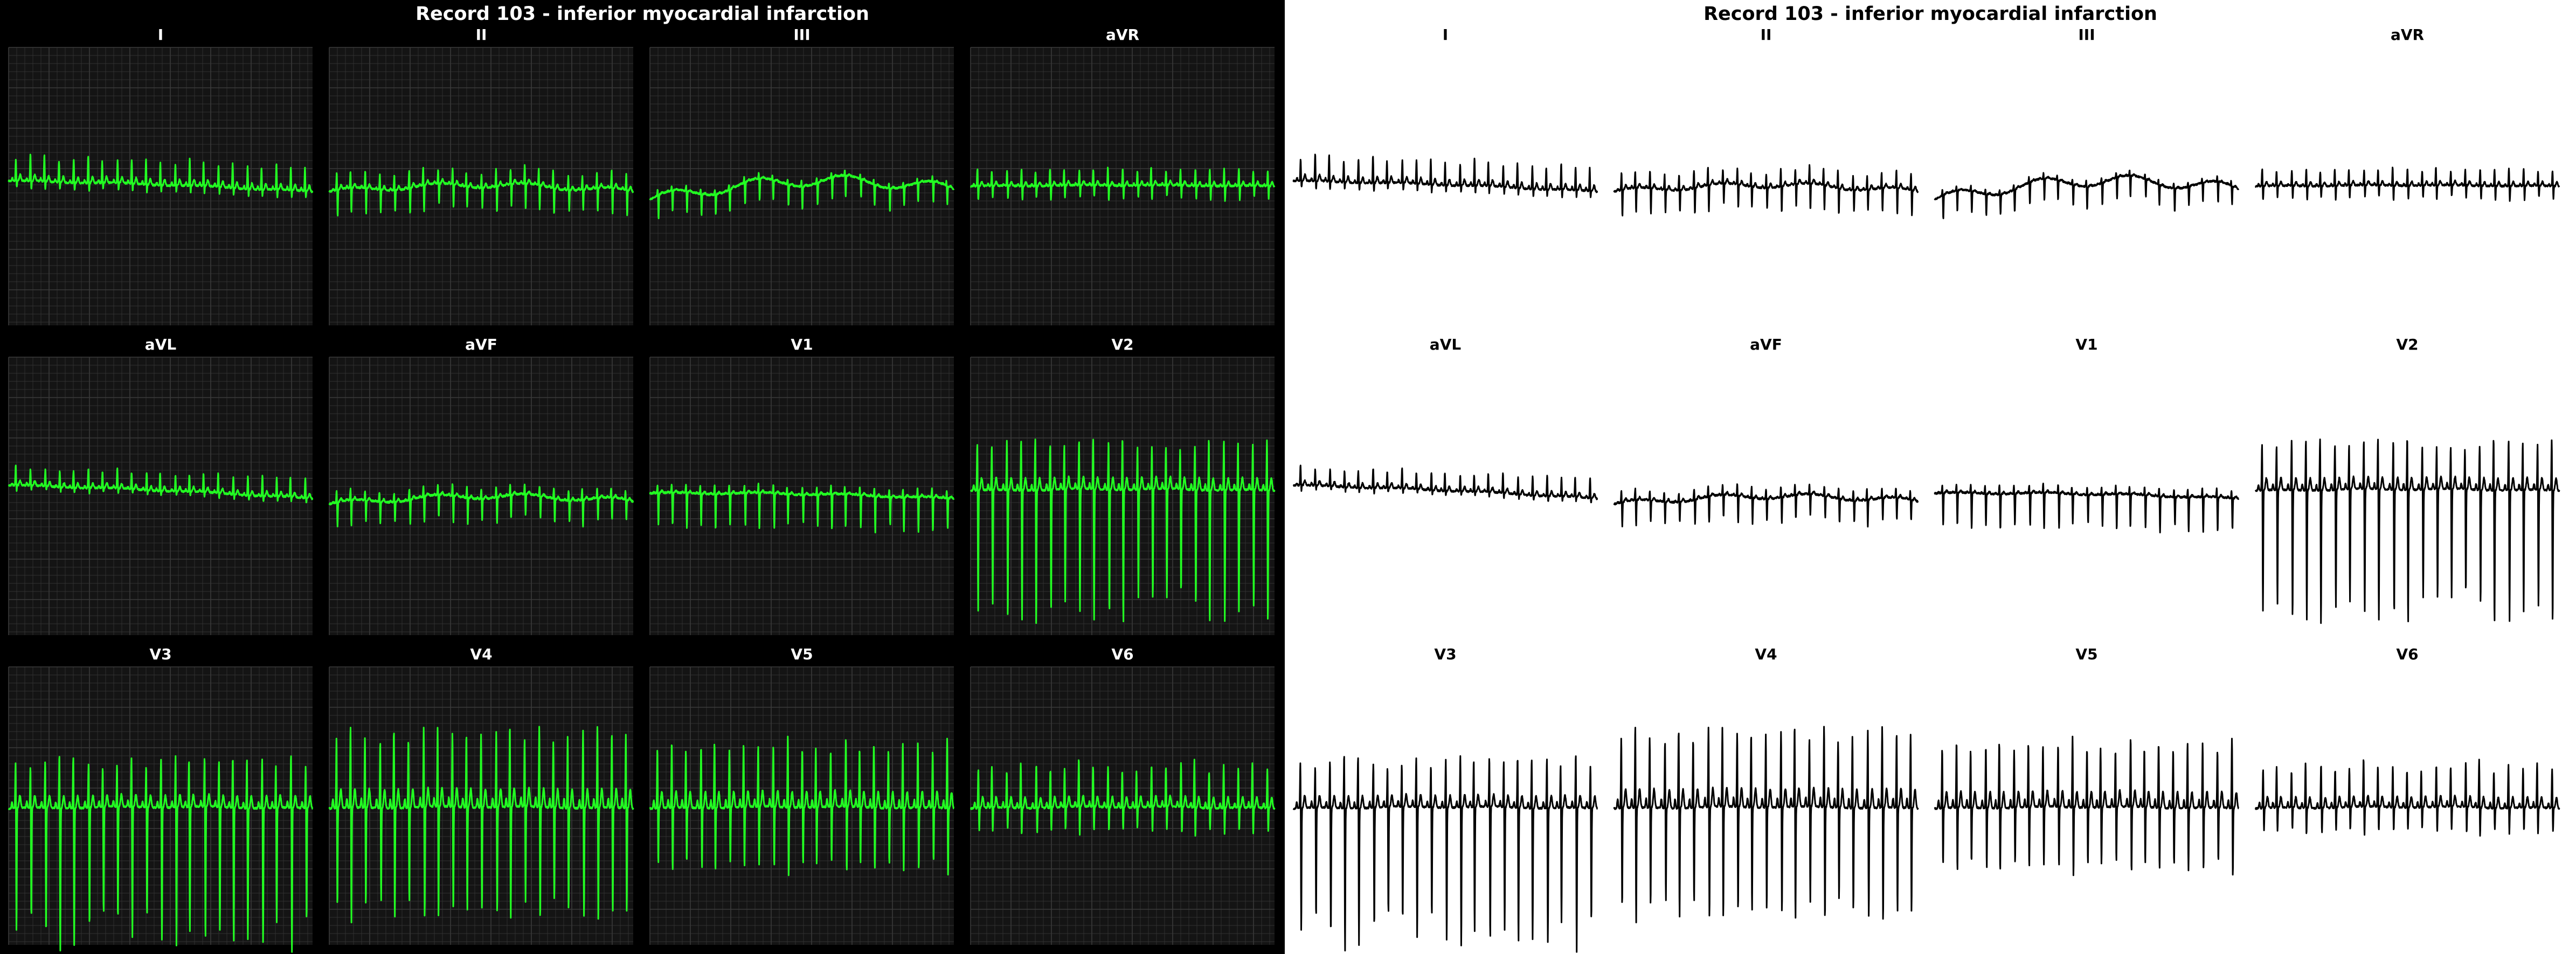  I want to click on lead-panel-V1: V1, so click(802, 485).